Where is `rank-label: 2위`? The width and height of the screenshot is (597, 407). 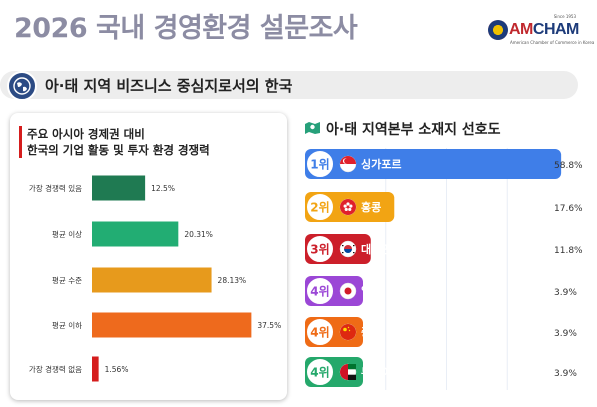
rank-label: 2위 is located at coordinates (319, 208).